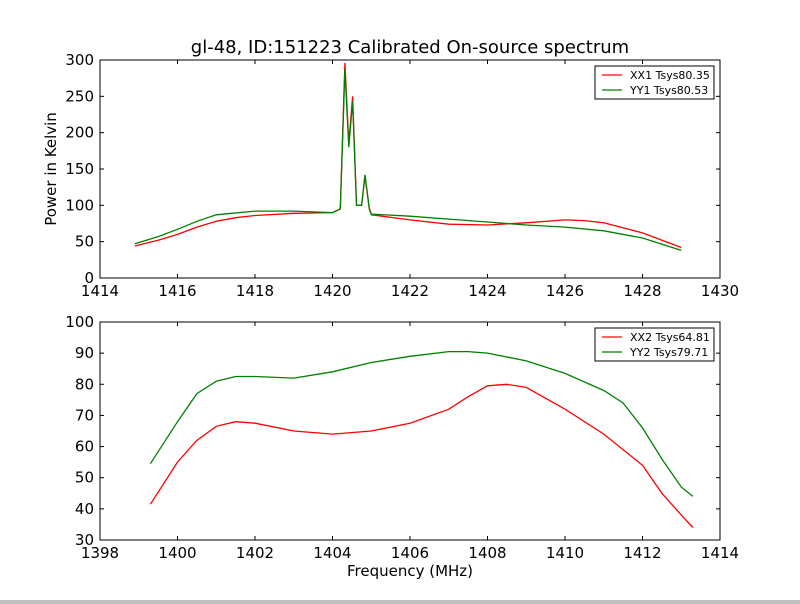 The height and width of the screenshot is (604, 800). I want to click on x-tick-label: 1412, so click(642, 553).